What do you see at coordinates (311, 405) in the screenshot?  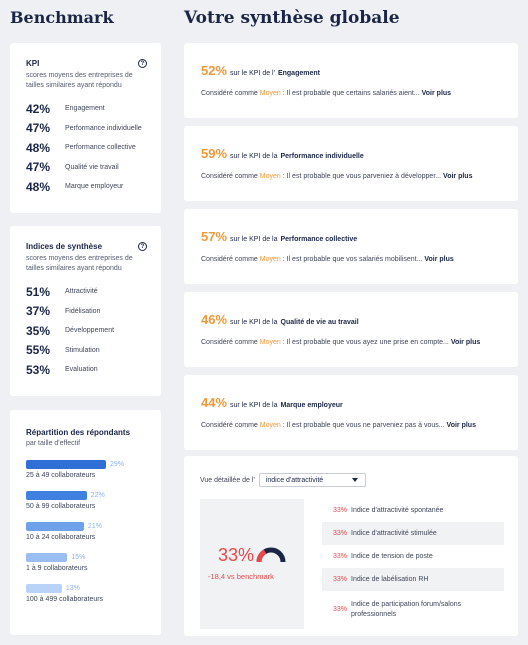 I see `summary-kpi-name: Marque employeur` at bounding box center [311, 405].